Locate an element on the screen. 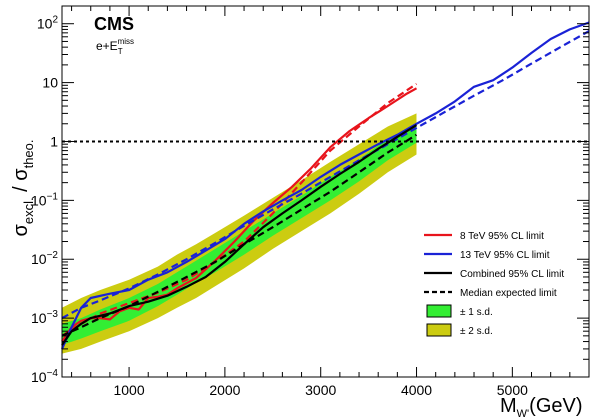  y-tick-label: 10⁻² is located at coordinates (44, 258).